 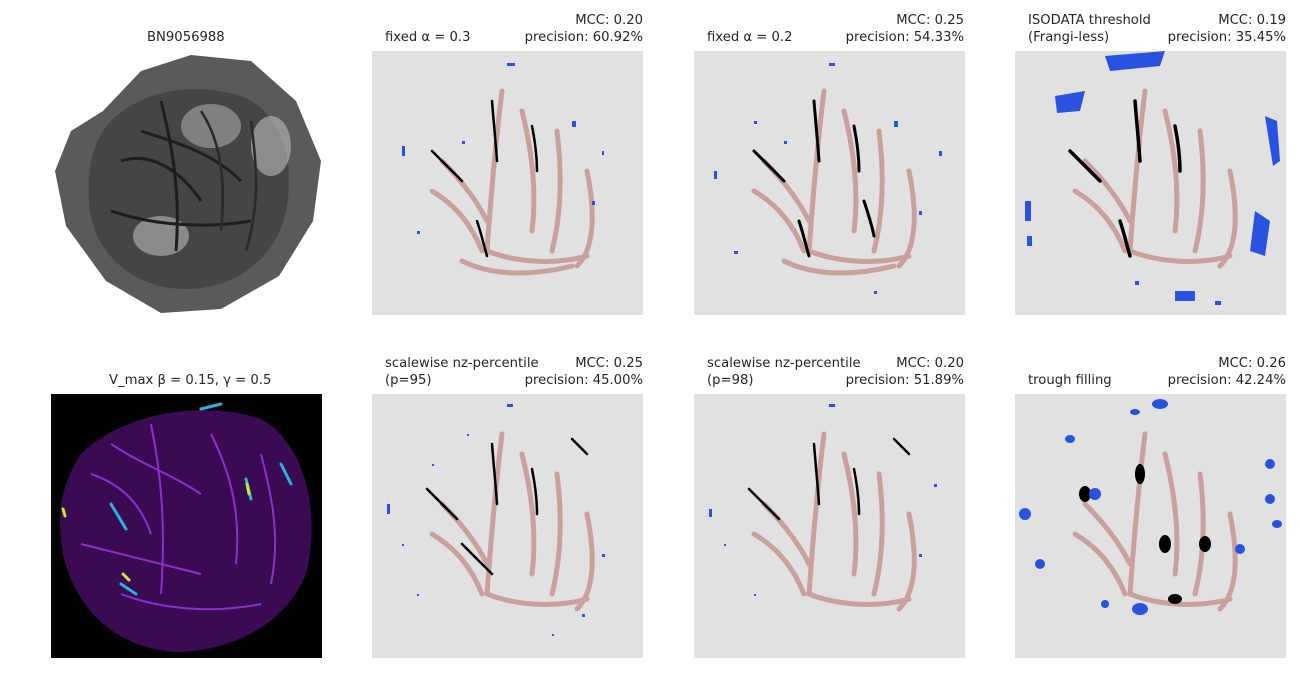 I want to click on mcc-label: MCC: 0.19, so click(x=1252, y=20).